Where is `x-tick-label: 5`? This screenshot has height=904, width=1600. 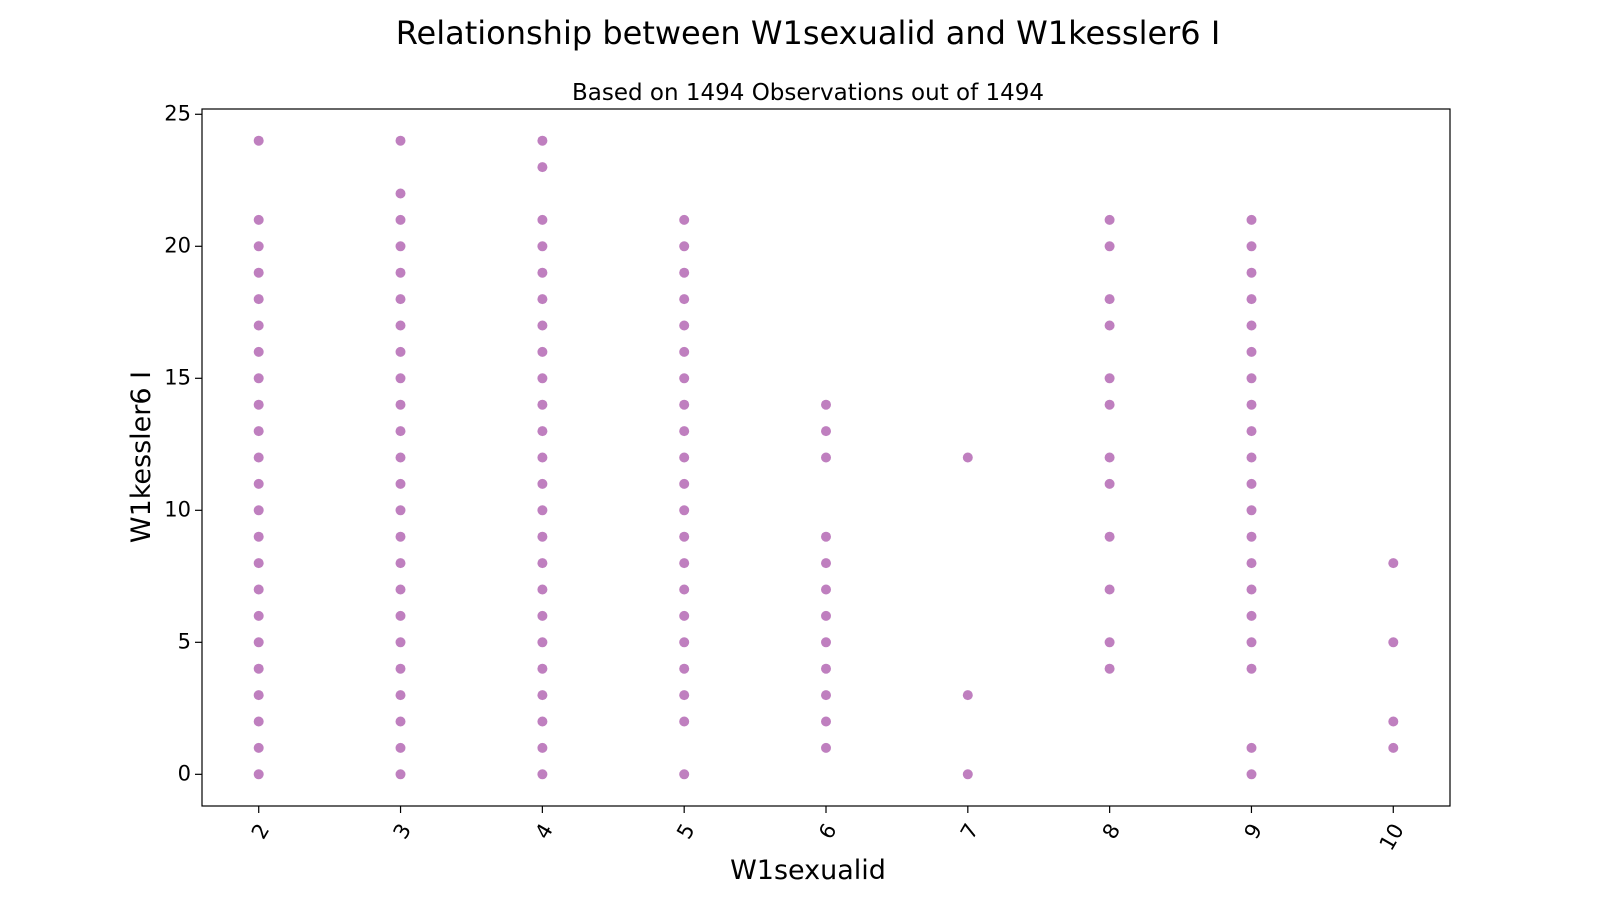
x-tick-label: 5 is located at coordinates (685, 832).